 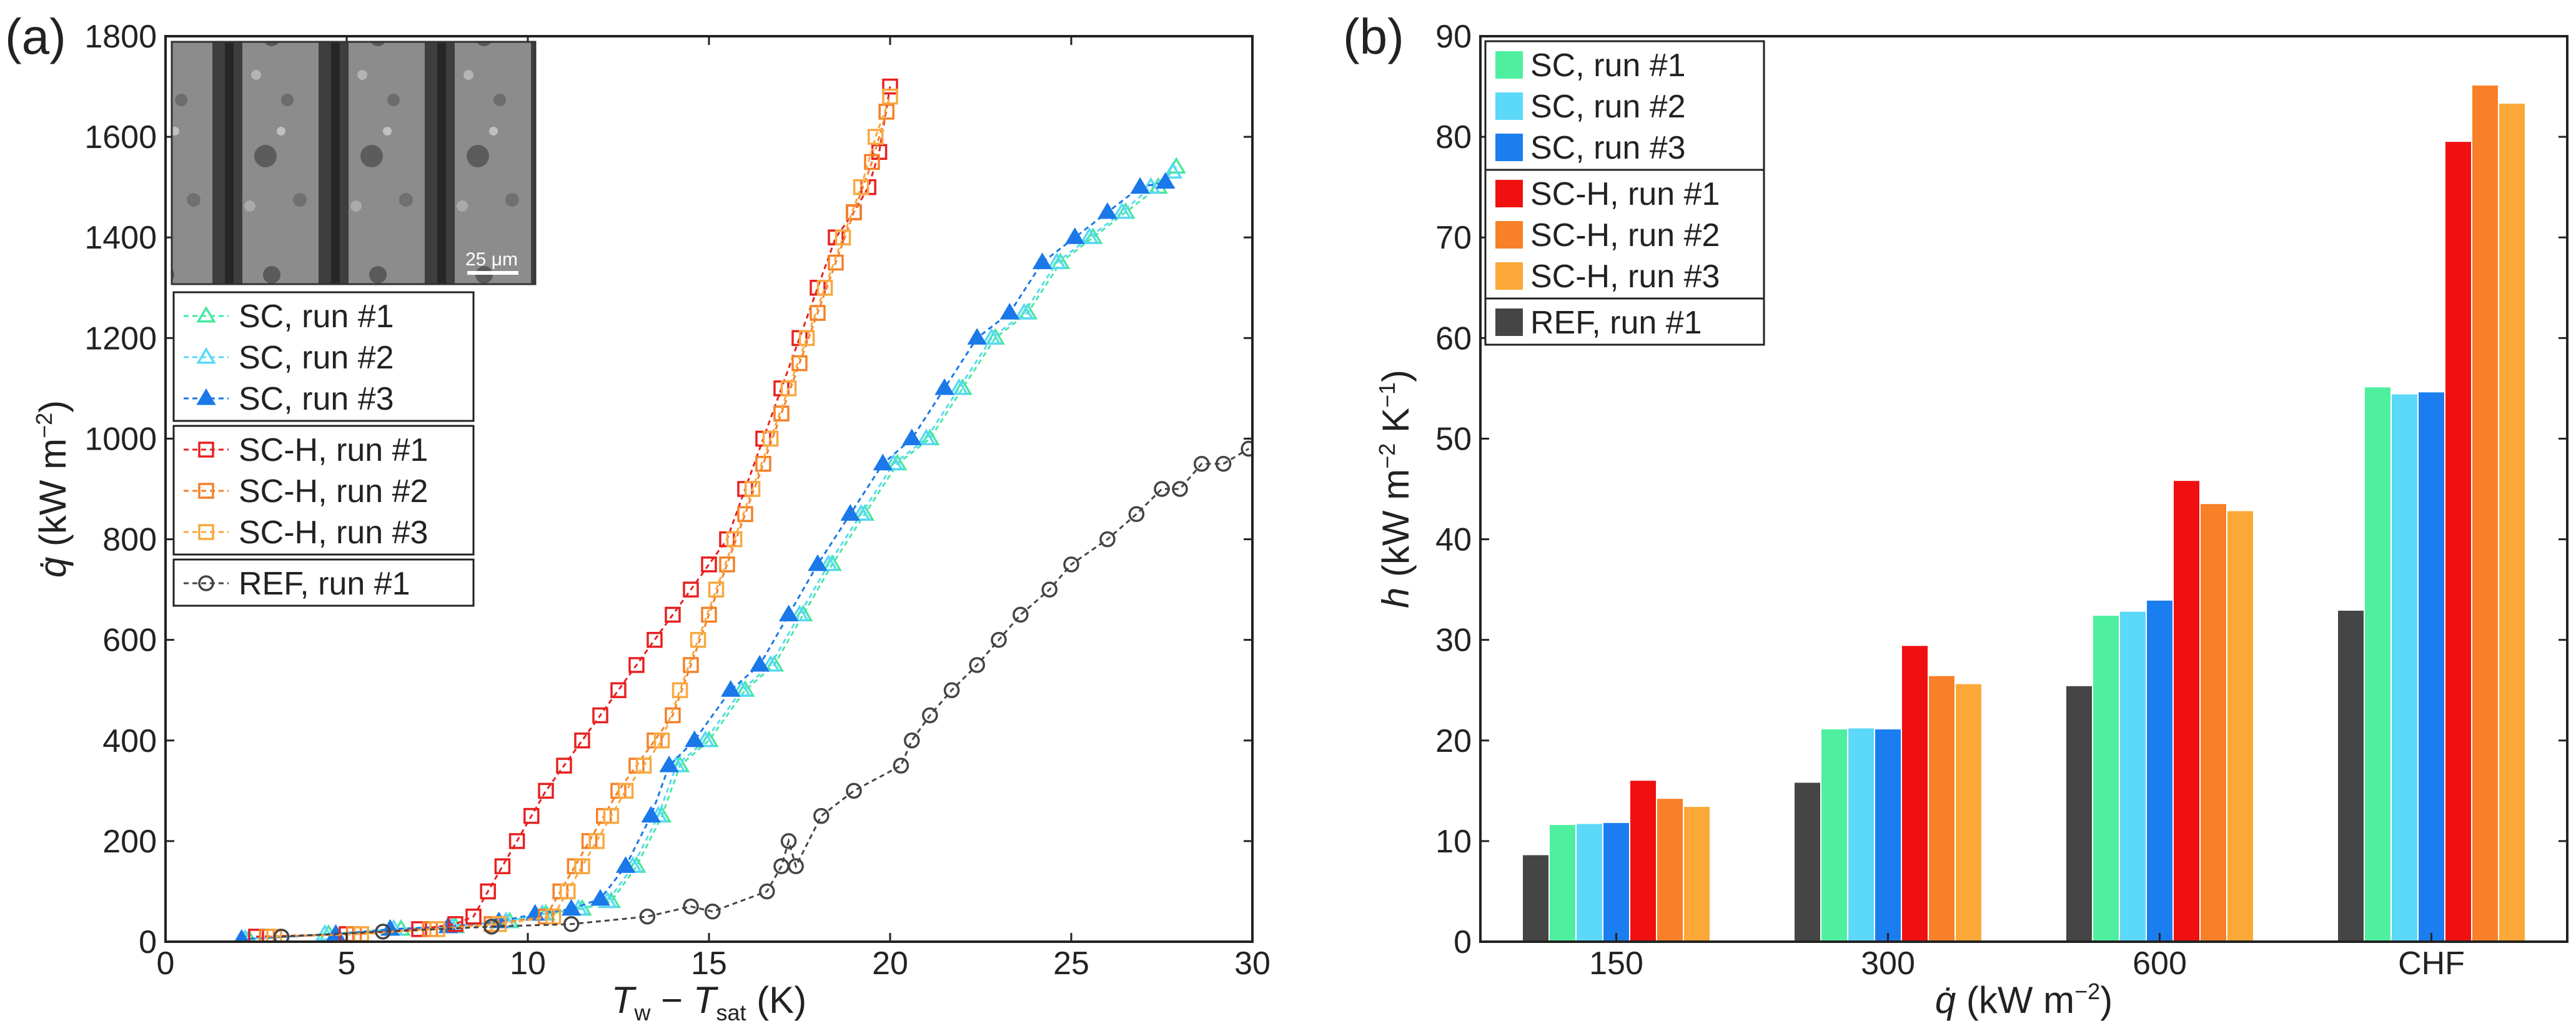 What do you see at coordinates (120, 238) in the screenshot?
I see `y-tick-label: 1400` at bounding box center [120, 238].